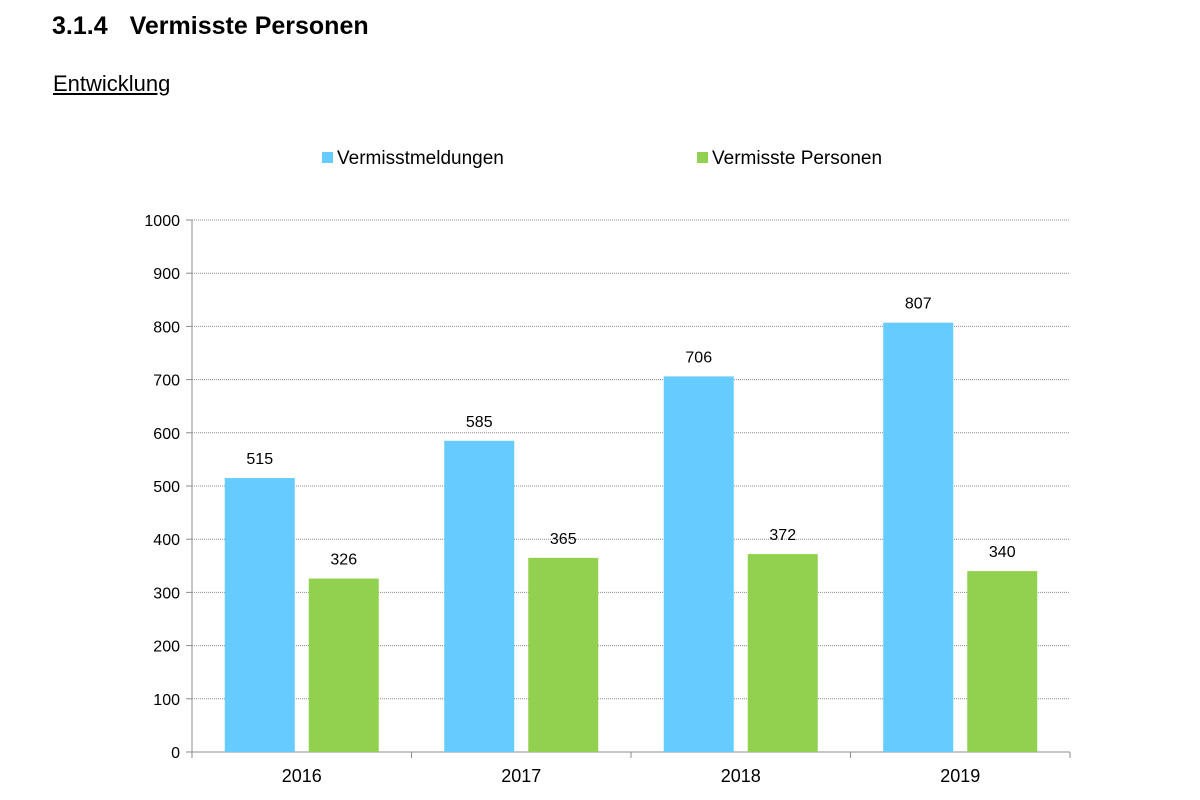 This screenshot has width=1200, height=800. What do you see at coordinates (343, 560) in the screenshot?
I see `data-label: 326` at bounding box center [343, 560].